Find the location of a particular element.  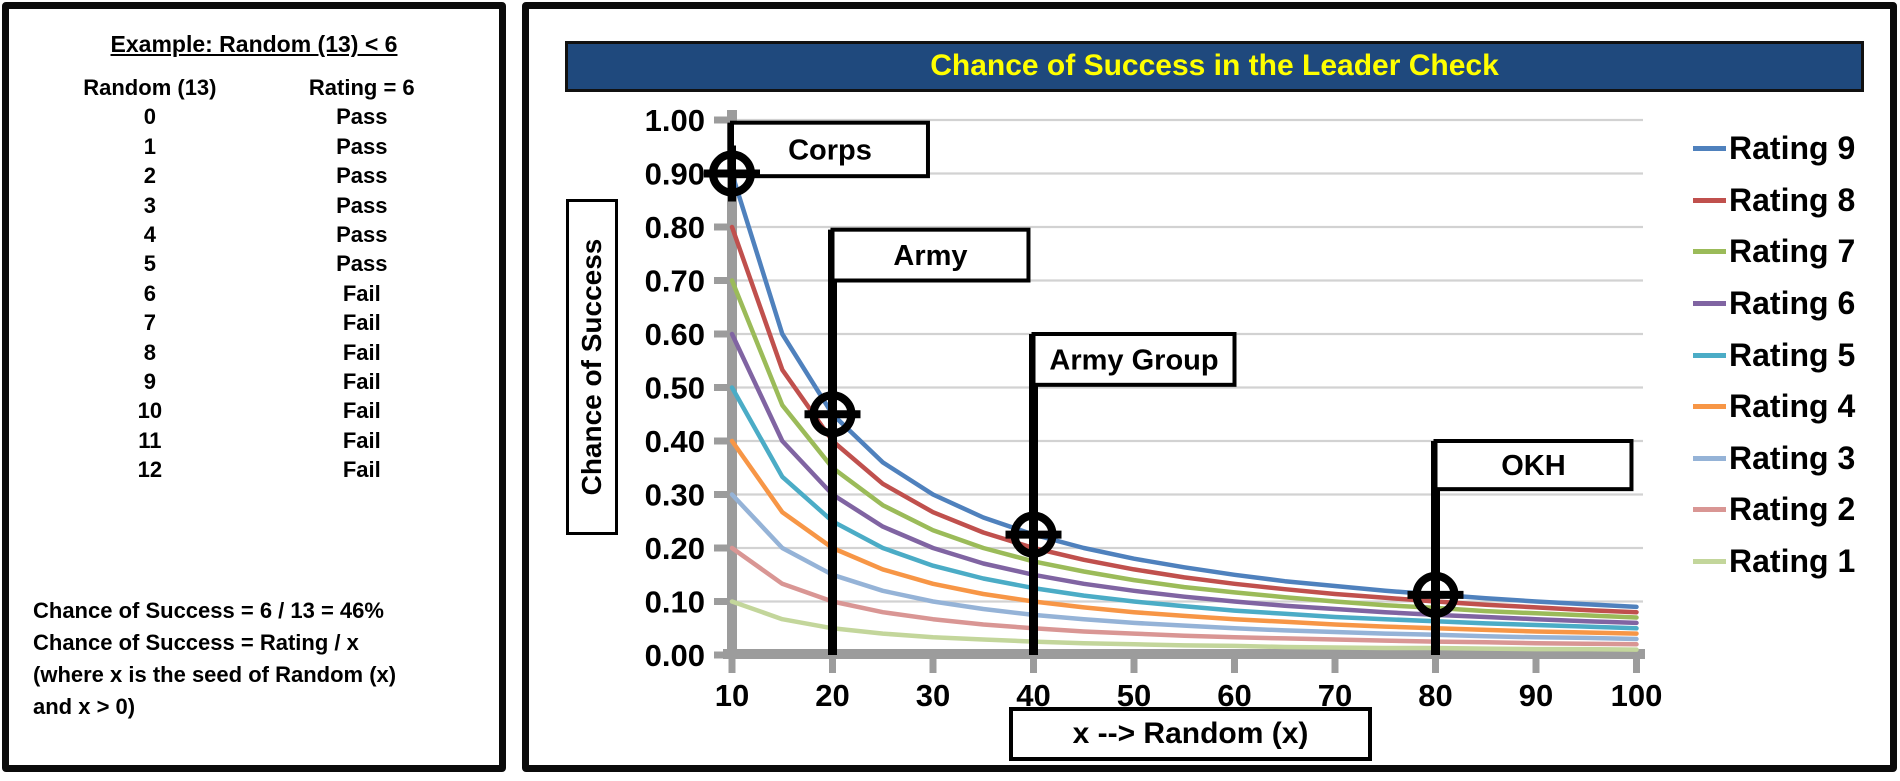

chart-title: Chance of Success in the Leader Check is located at coordinates (1214, 66).